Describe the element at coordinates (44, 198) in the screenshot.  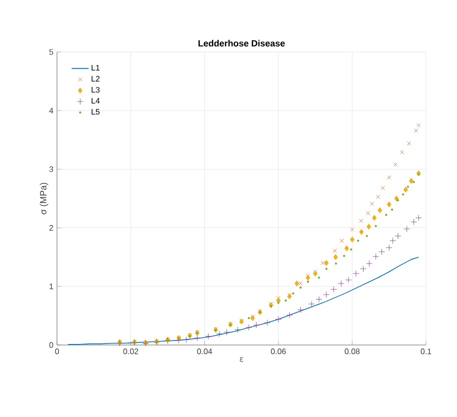
I see `y-axis-title: σ (MPa)` at that location.